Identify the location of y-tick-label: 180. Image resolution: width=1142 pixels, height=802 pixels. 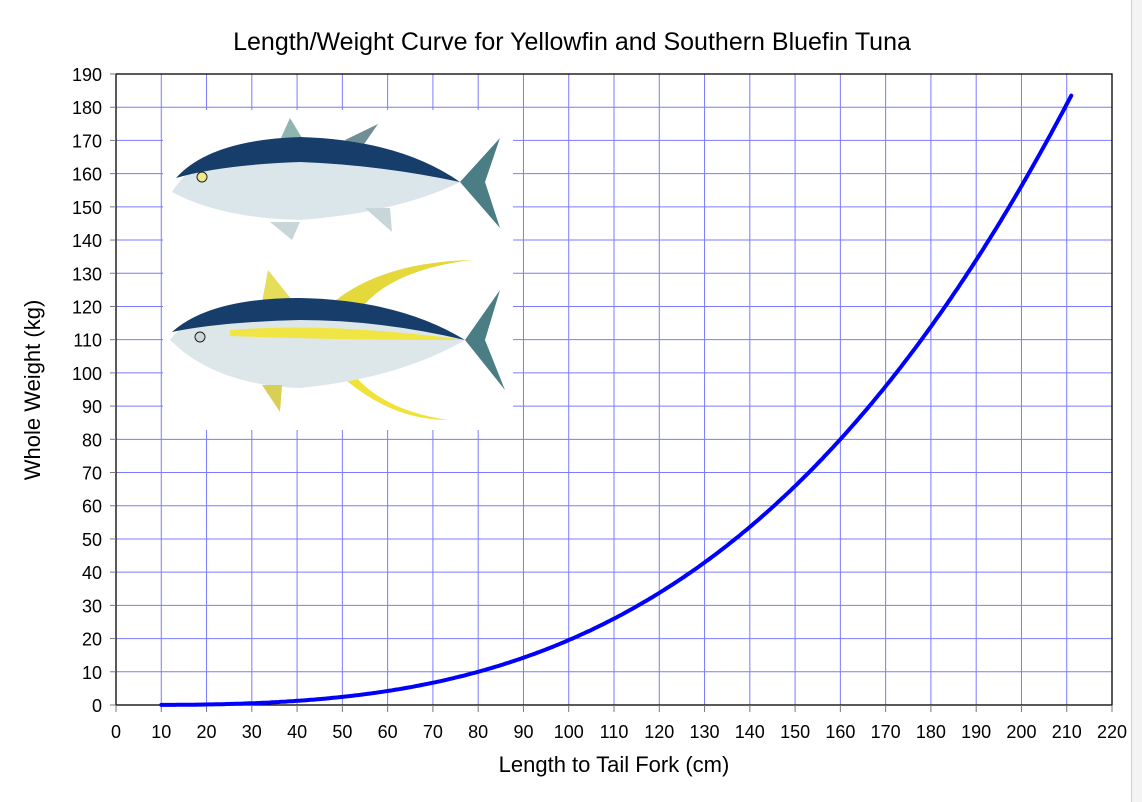
(87, 108).